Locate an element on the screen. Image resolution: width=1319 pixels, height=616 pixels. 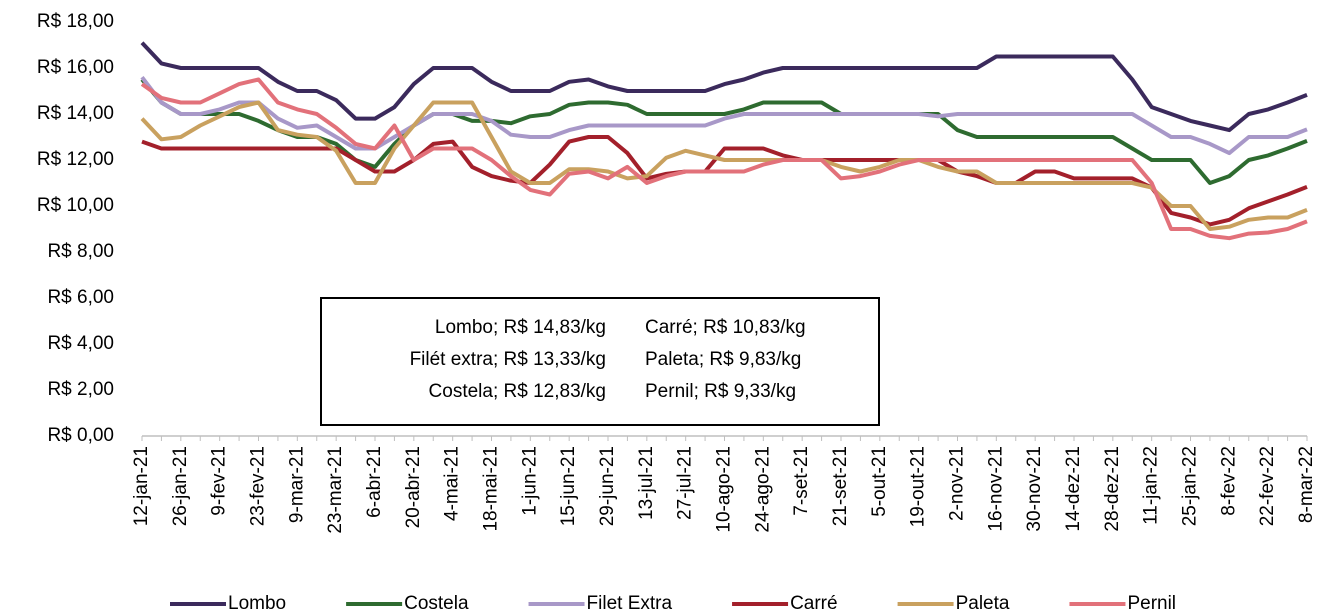
x-tick-label: 25-jan-22 is located at coordinates (1190, 486).